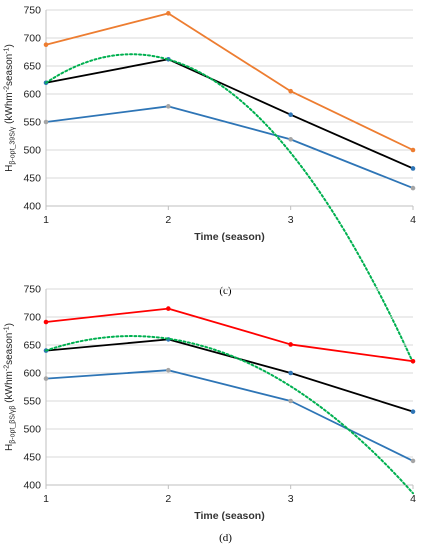  I want to click on chart-c-caption: (c), so click(225, 291).